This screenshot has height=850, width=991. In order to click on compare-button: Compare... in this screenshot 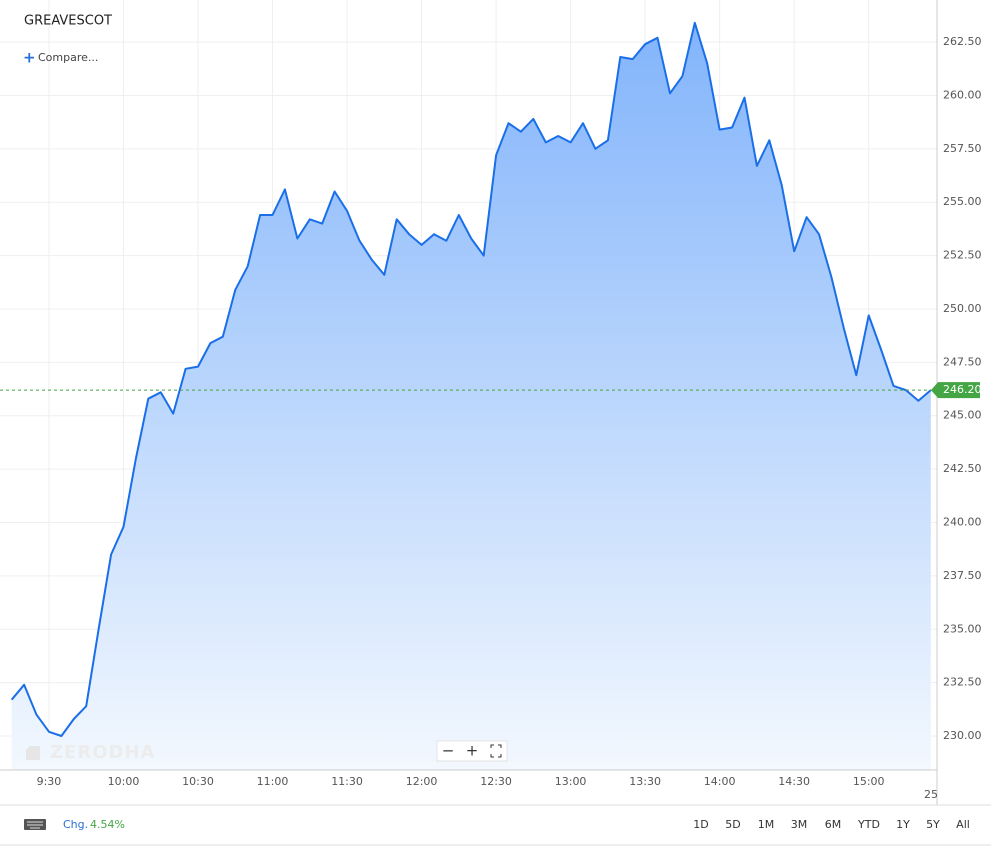, I will do `click(68, 57)`.